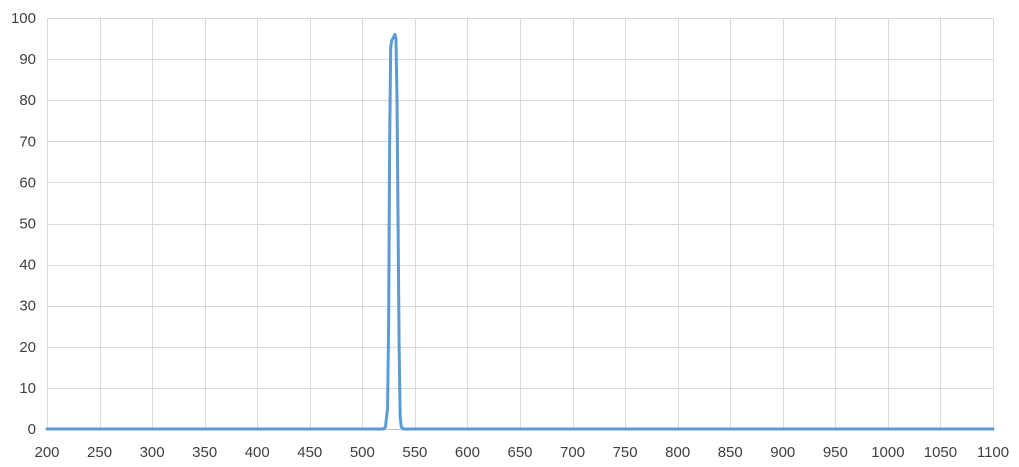  Describe the element at coordinates (32, 429) in the screenshot. I see `y-tick-label: 0` at that location.